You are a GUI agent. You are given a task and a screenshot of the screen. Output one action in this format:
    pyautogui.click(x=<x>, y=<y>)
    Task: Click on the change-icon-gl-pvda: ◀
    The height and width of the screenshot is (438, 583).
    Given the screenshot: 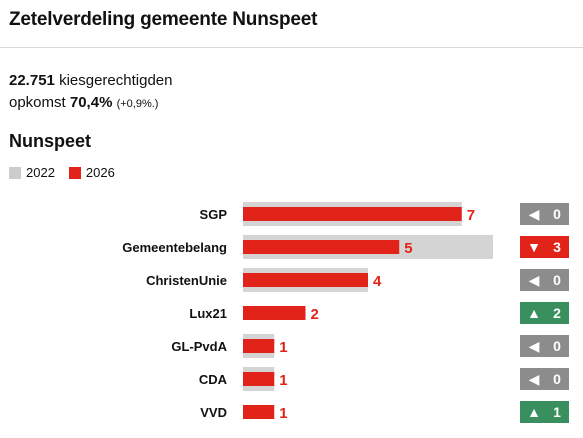 What is the action you would take?
    pyautogui.click(x=534, y=346)
    